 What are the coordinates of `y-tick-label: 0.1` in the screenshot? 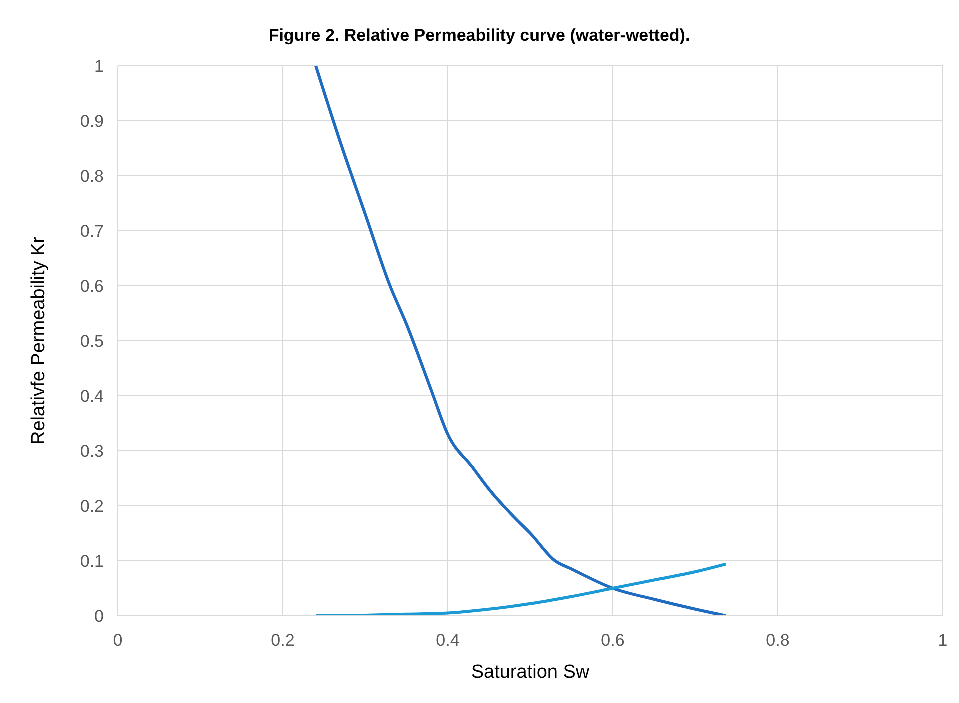 It's located at (92, 562).